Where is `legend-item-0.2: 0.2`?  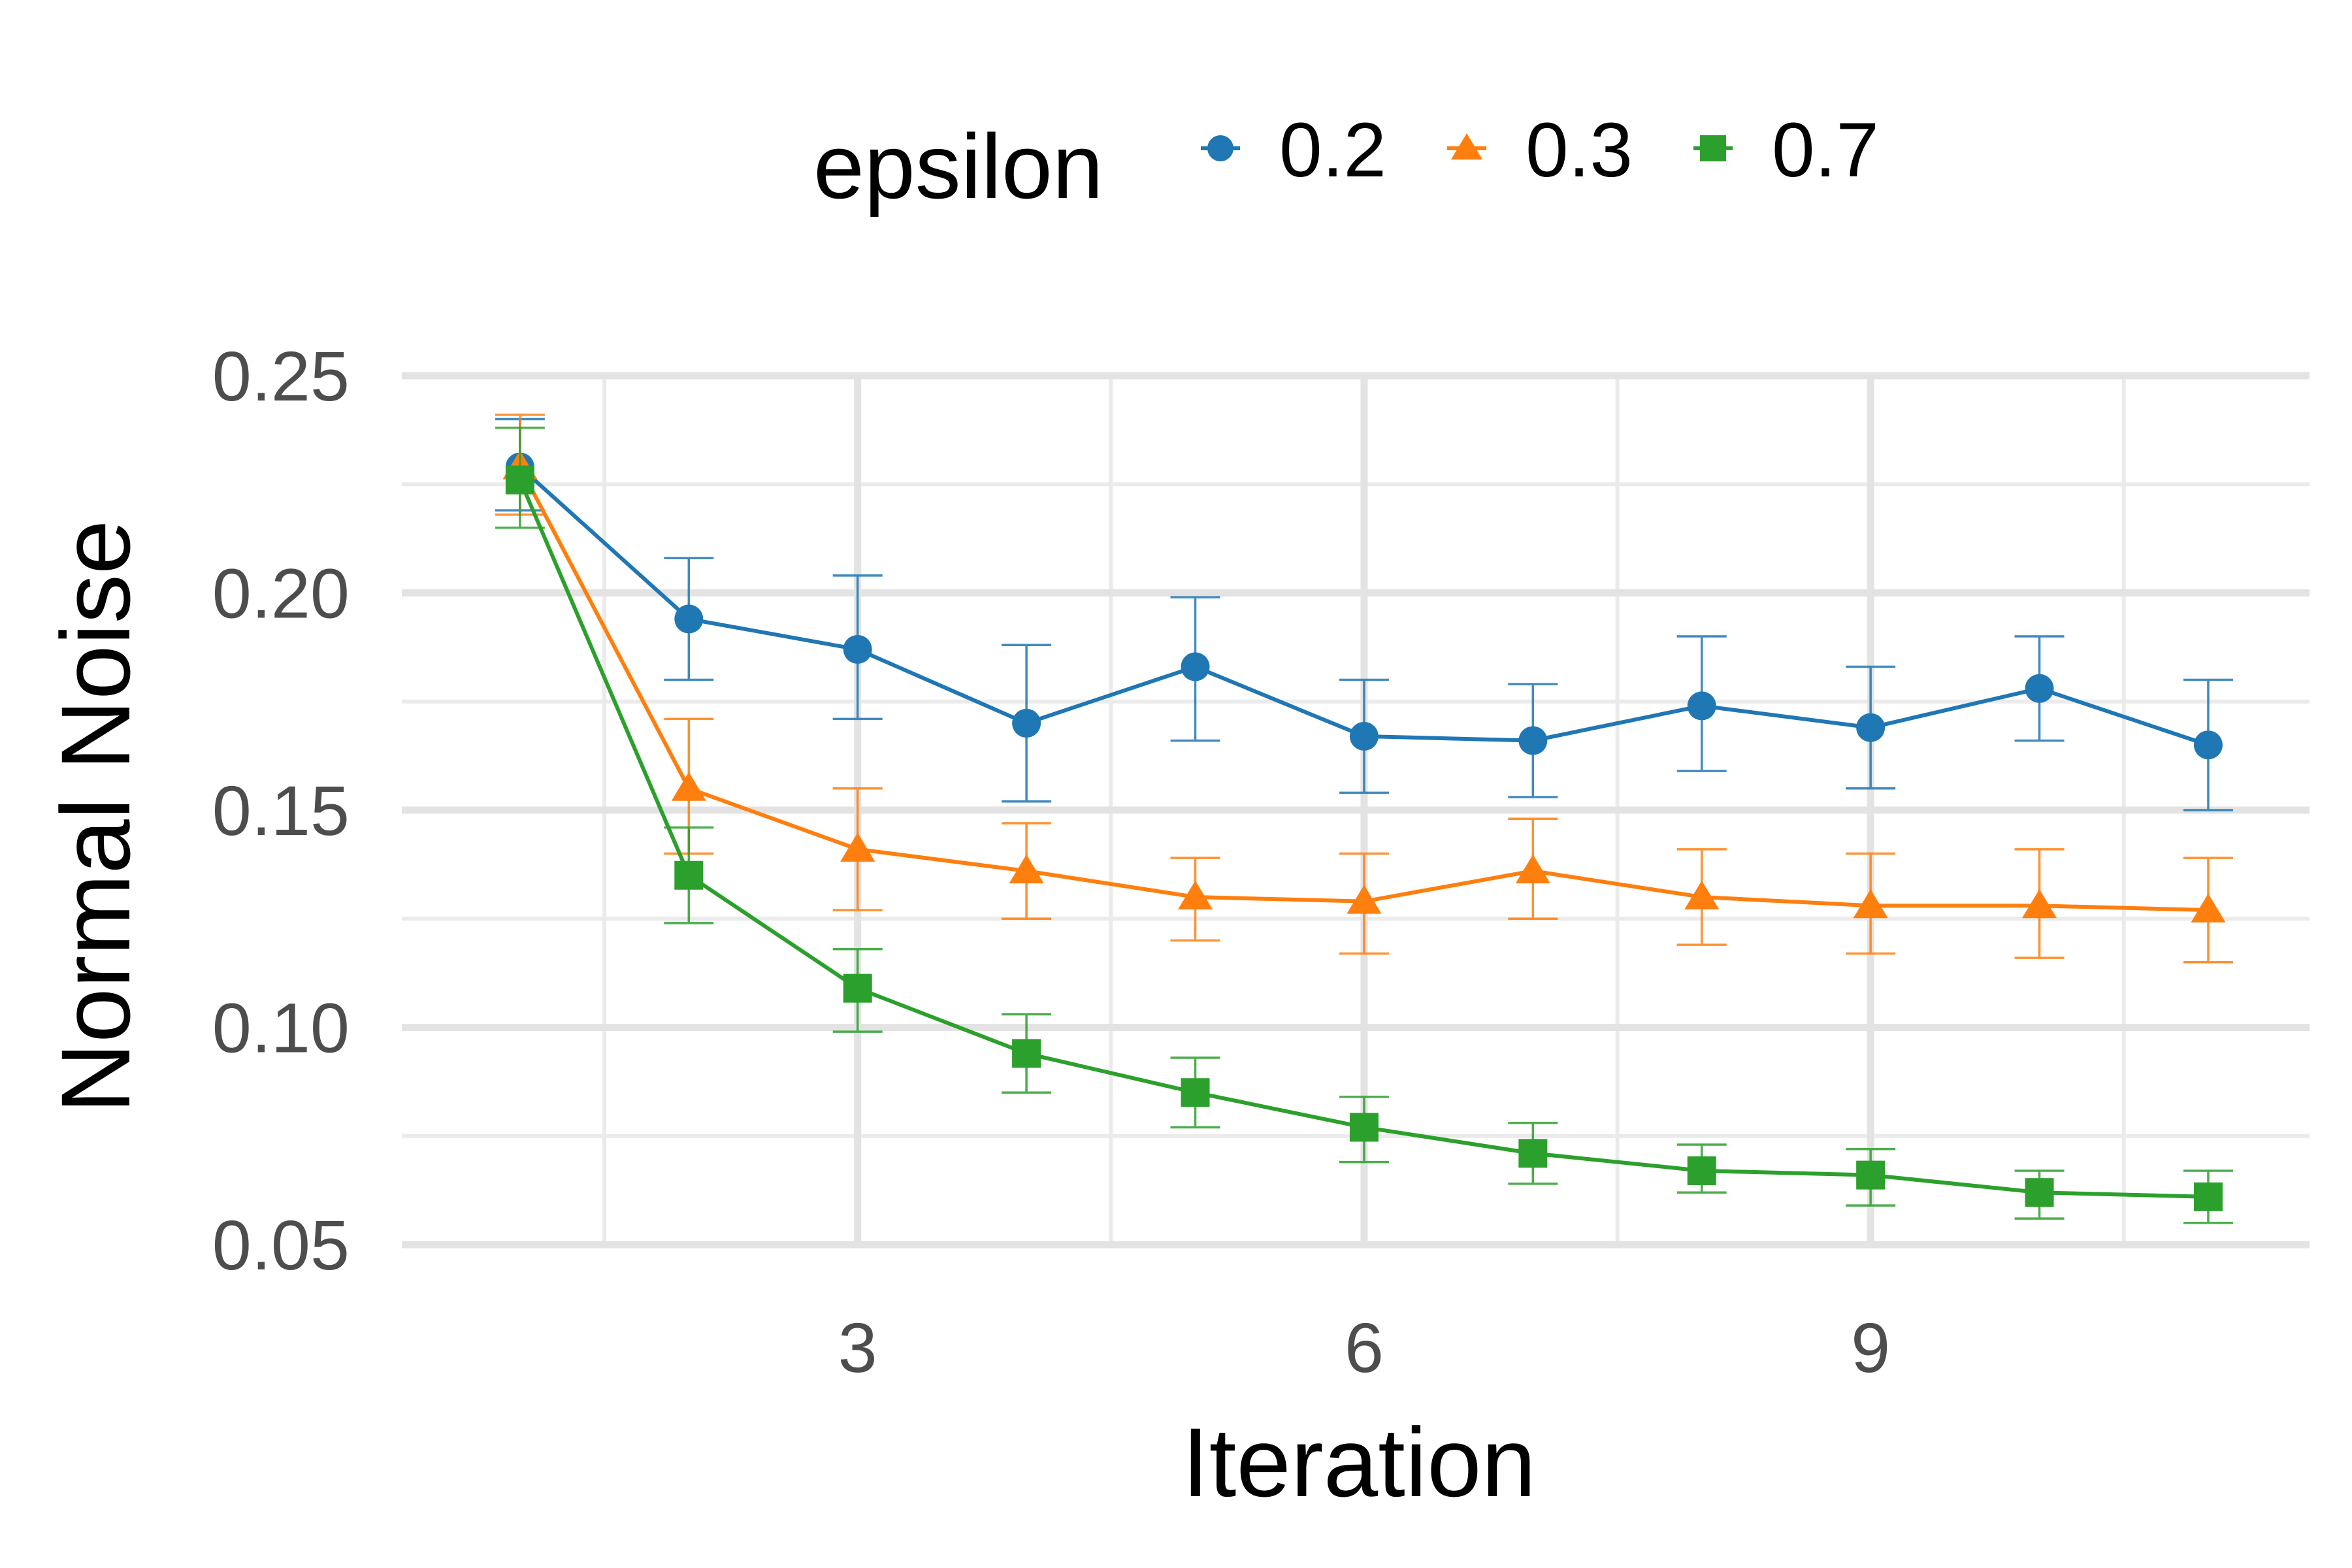
legend-item-0.2: 0.2 is located at coordinates (1293, 150).